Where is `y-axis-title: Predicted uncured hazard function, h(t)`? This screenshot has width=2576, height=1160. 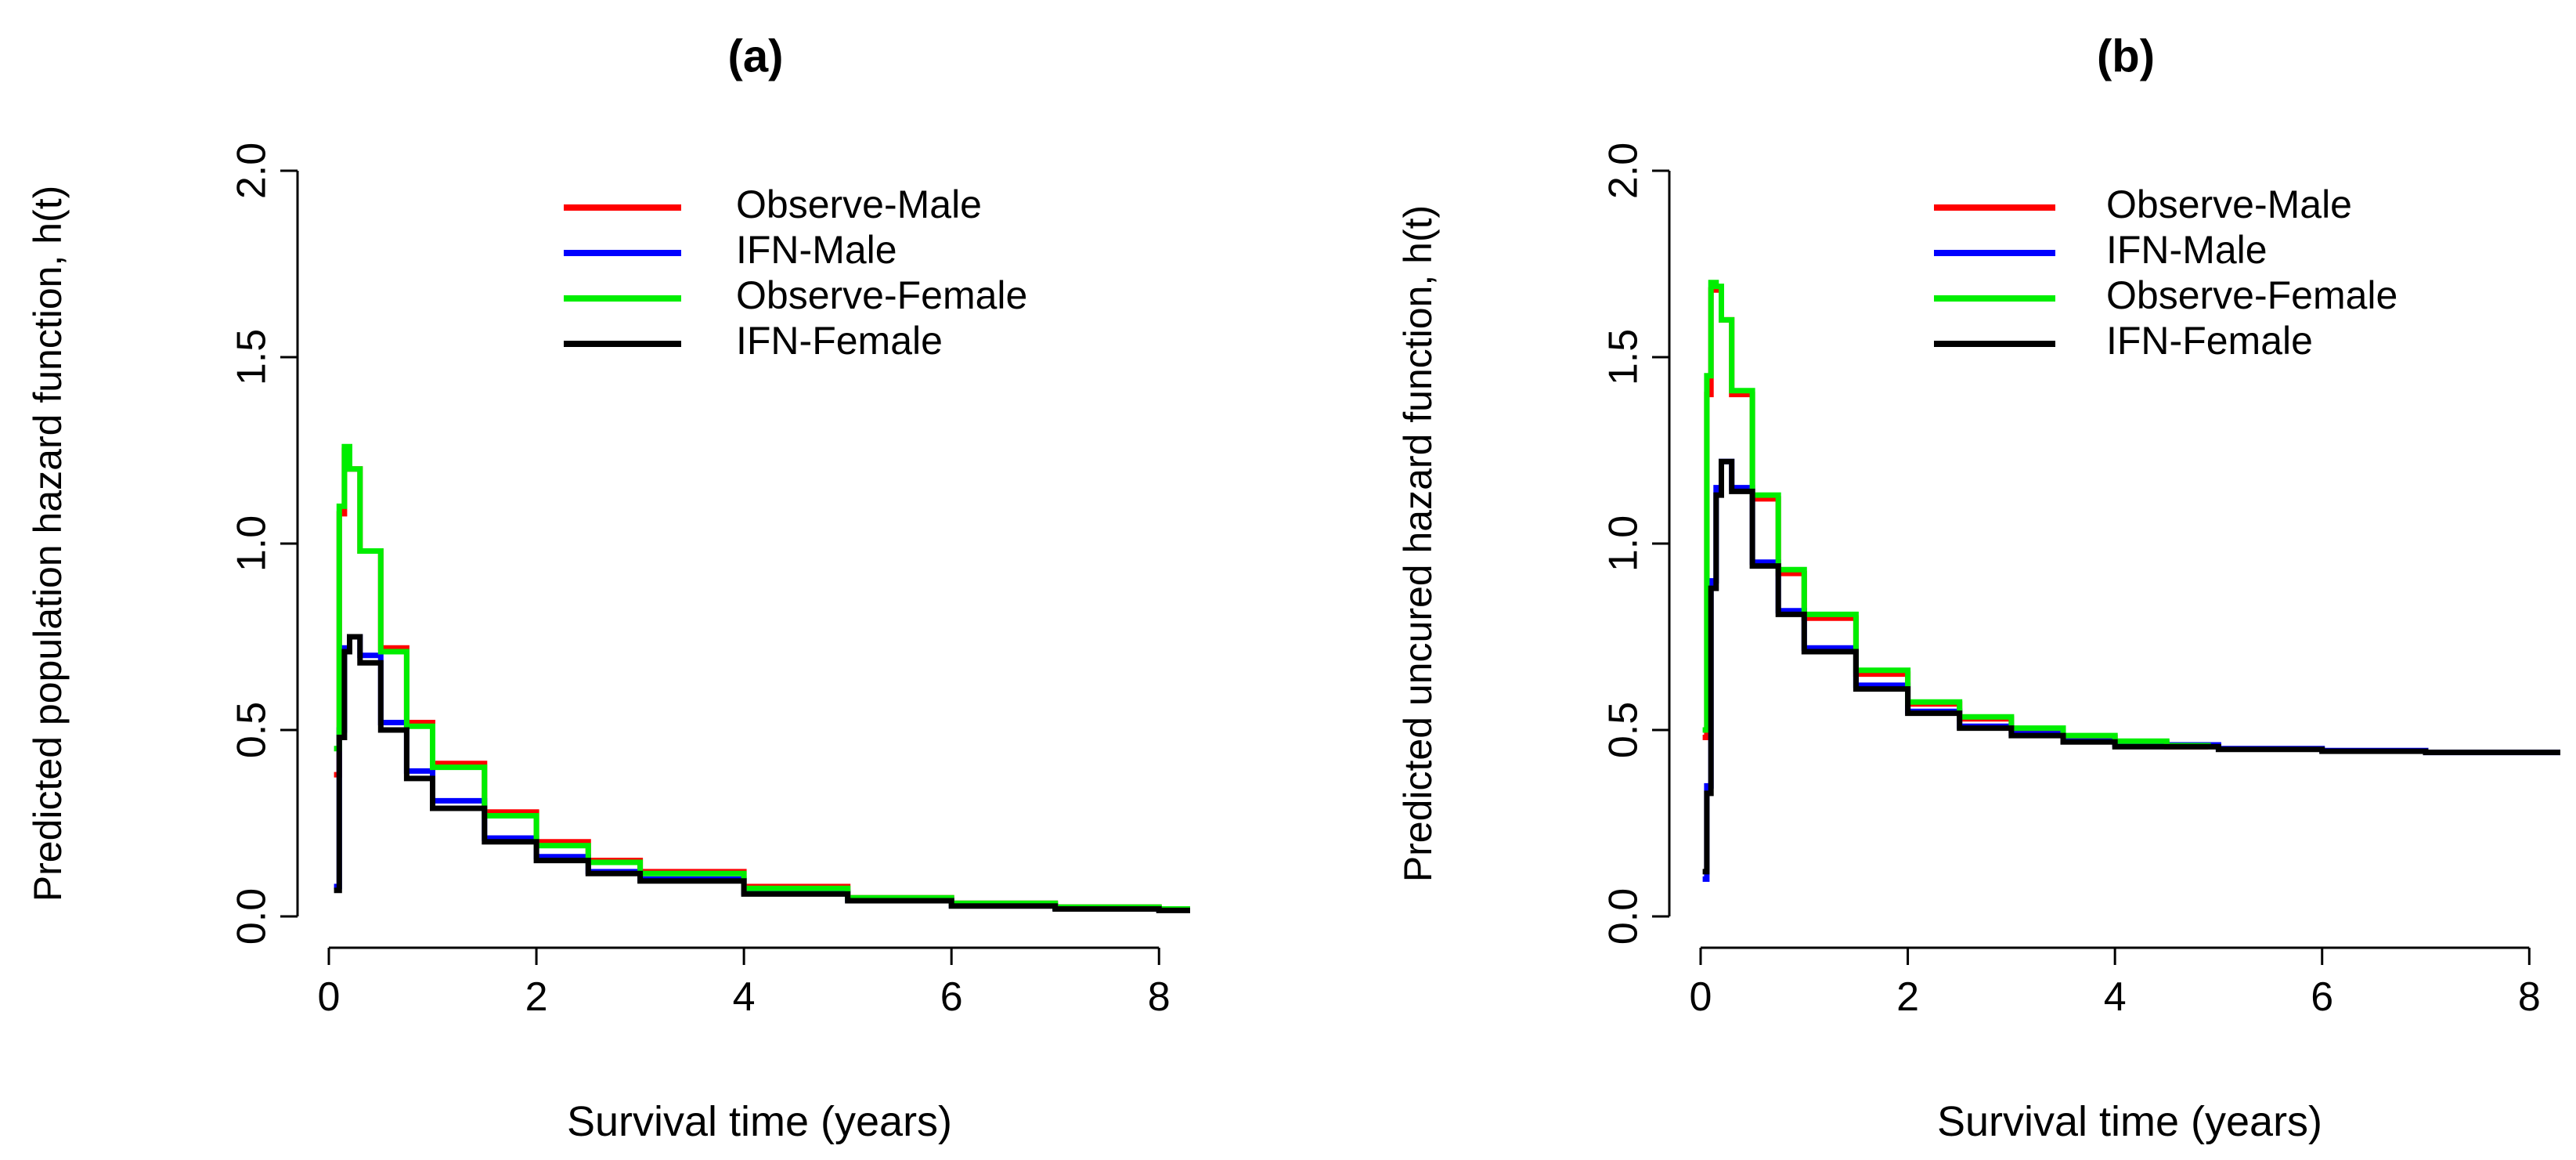 y-axis-title: Predicted uncured hazard function, h(t) is located at coordinates (1418, 543).